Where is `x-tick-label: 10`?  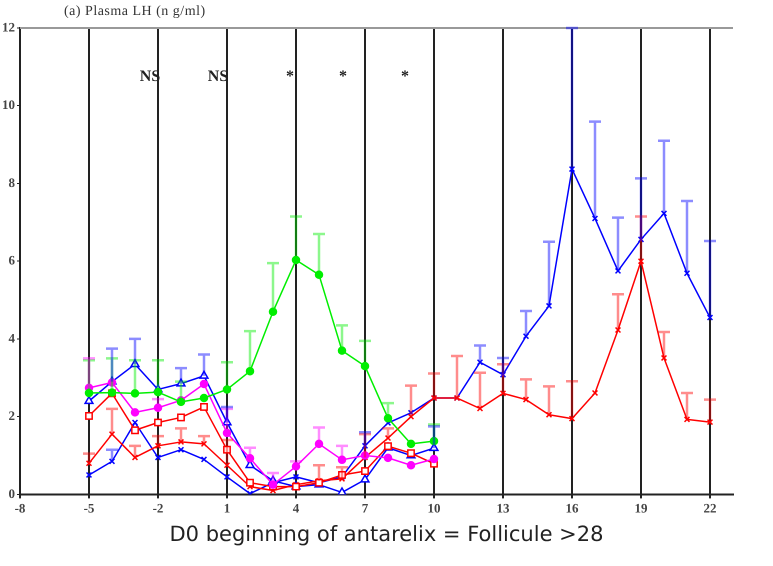
x-tick-label: 10 is located at coordinates (434, 508).